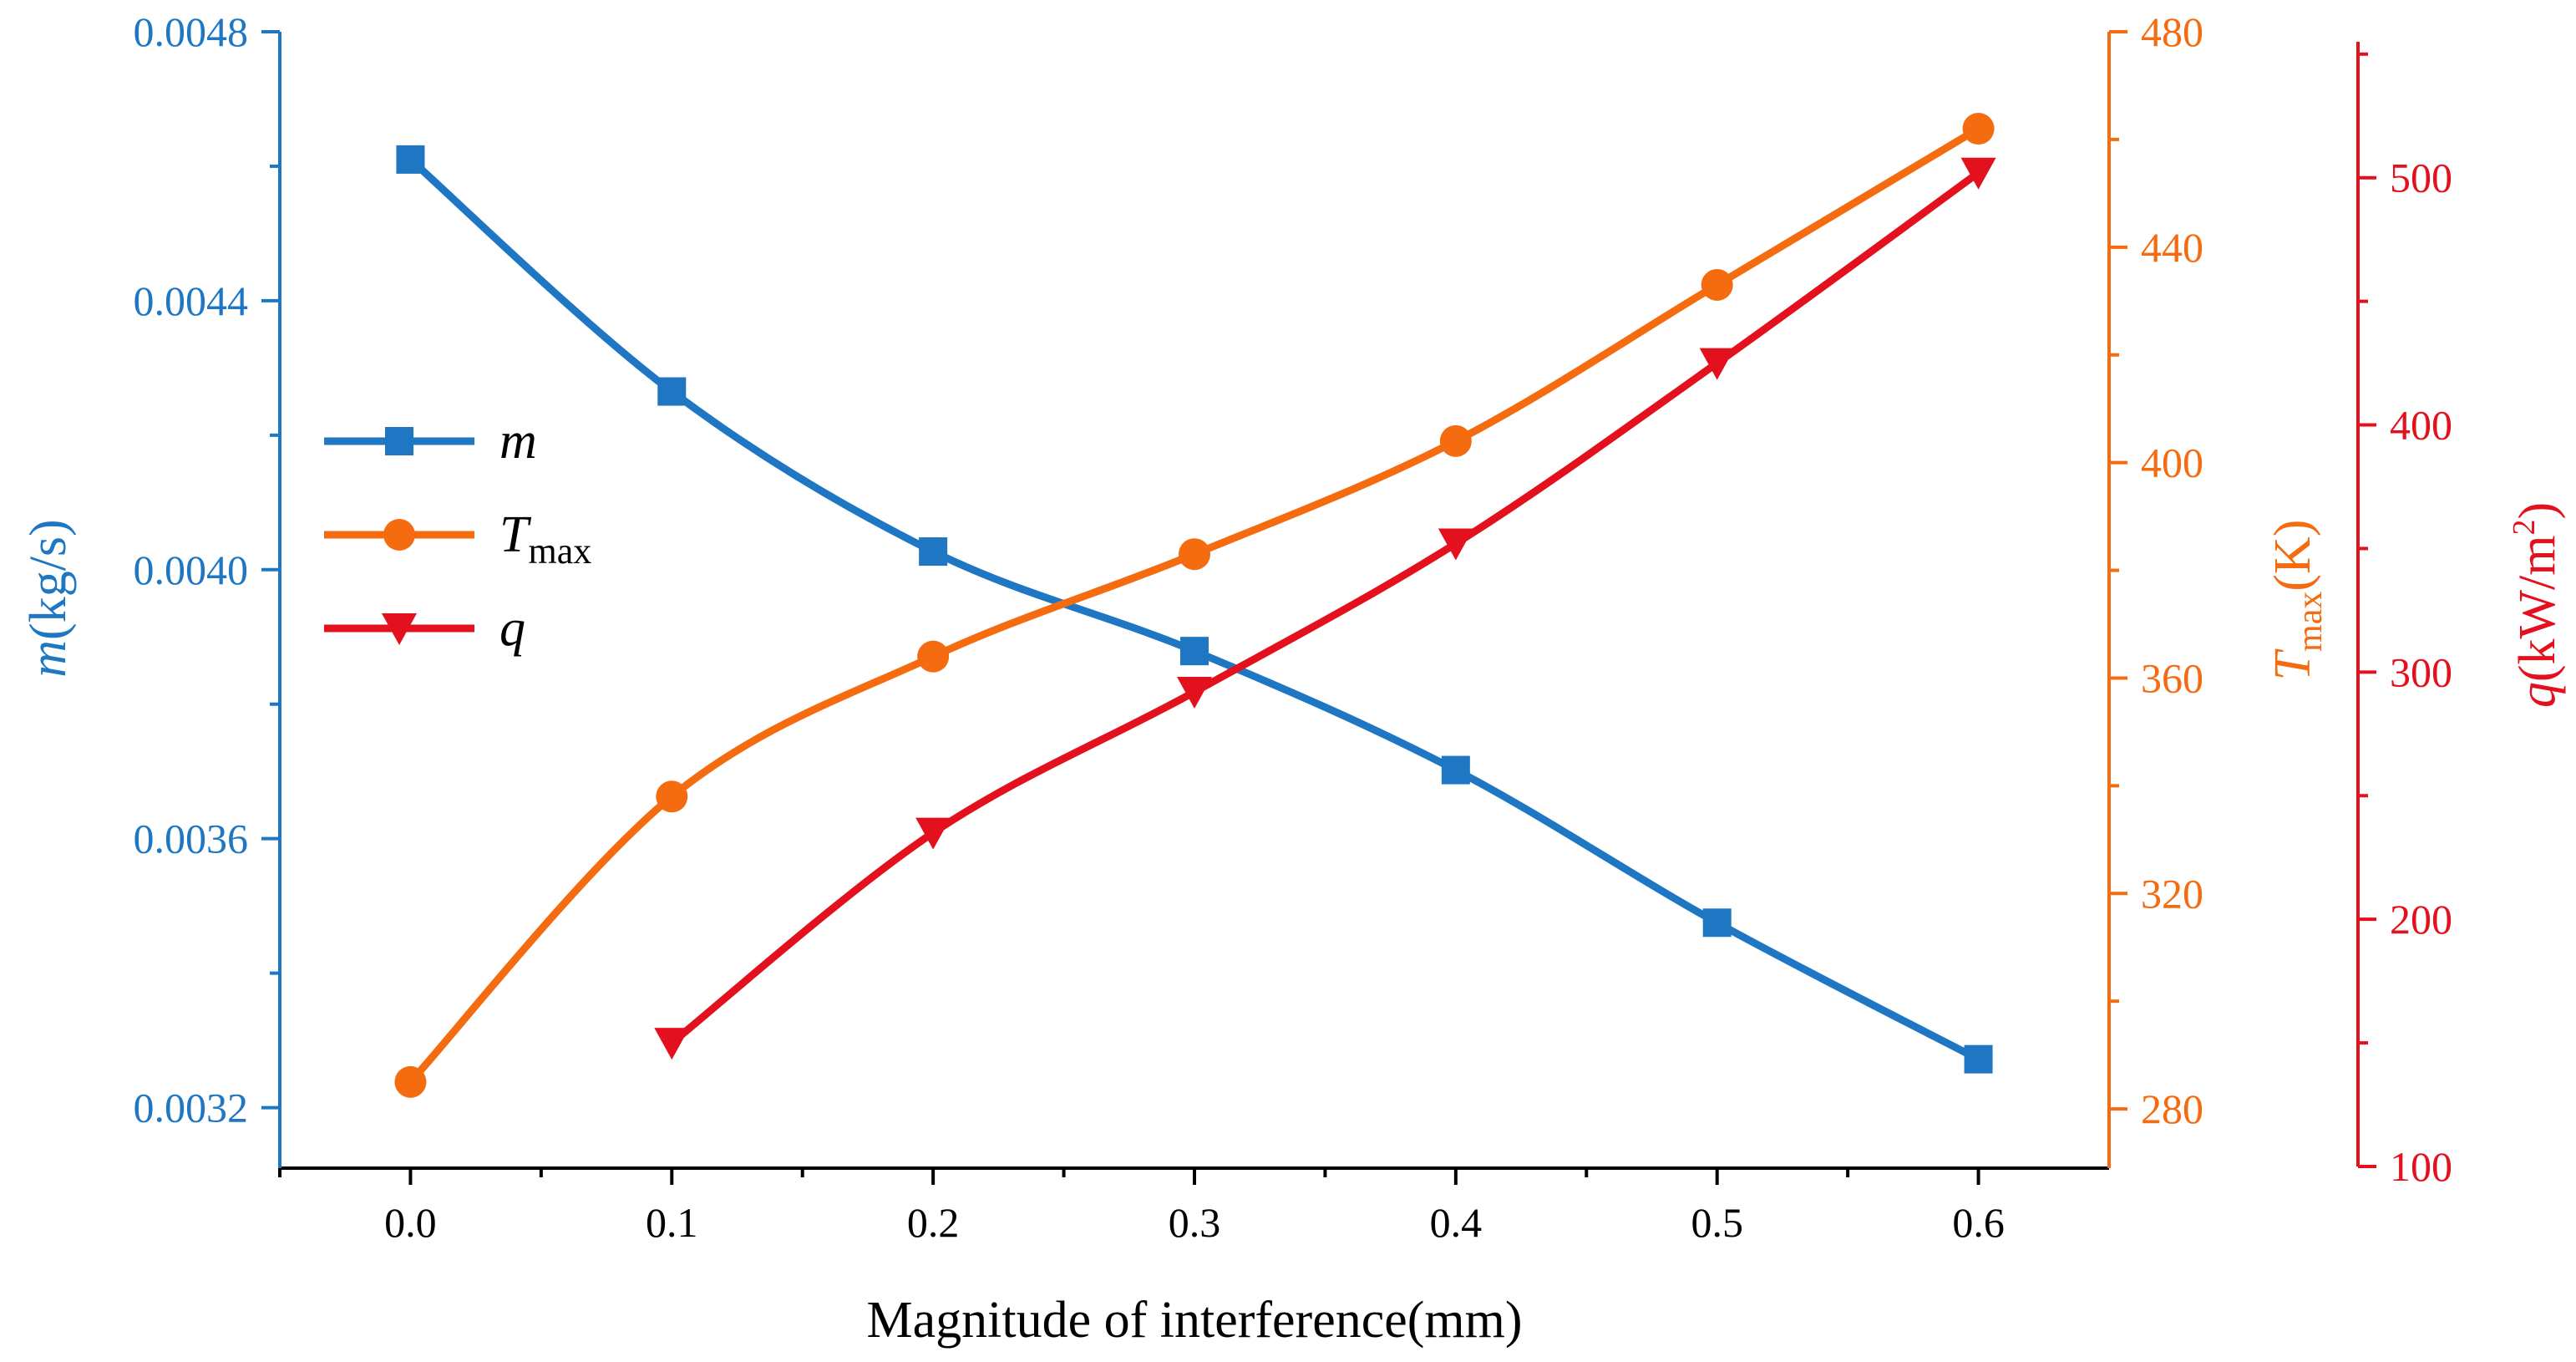  What do you see at coordinates (2292, 556) in the screenshot?
I see `right1-axis-title-part: (K)` at bounding box center [2292, 556].